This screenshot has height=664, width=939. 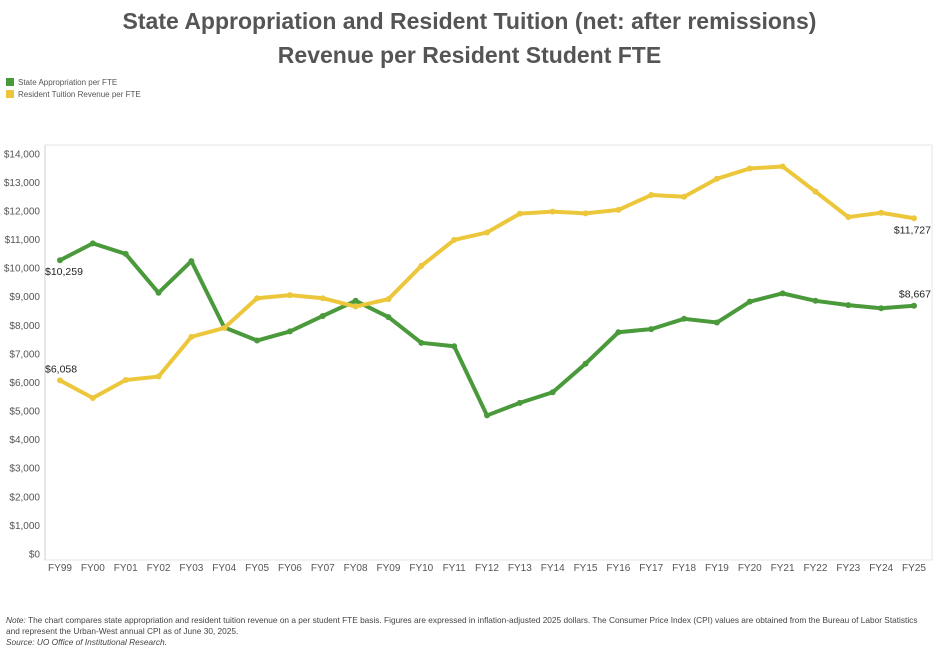 What do you see at coordinates (881, 568) in the screenshot?
I see `x-tick-label: FY24` at bounding box center [881, 568].